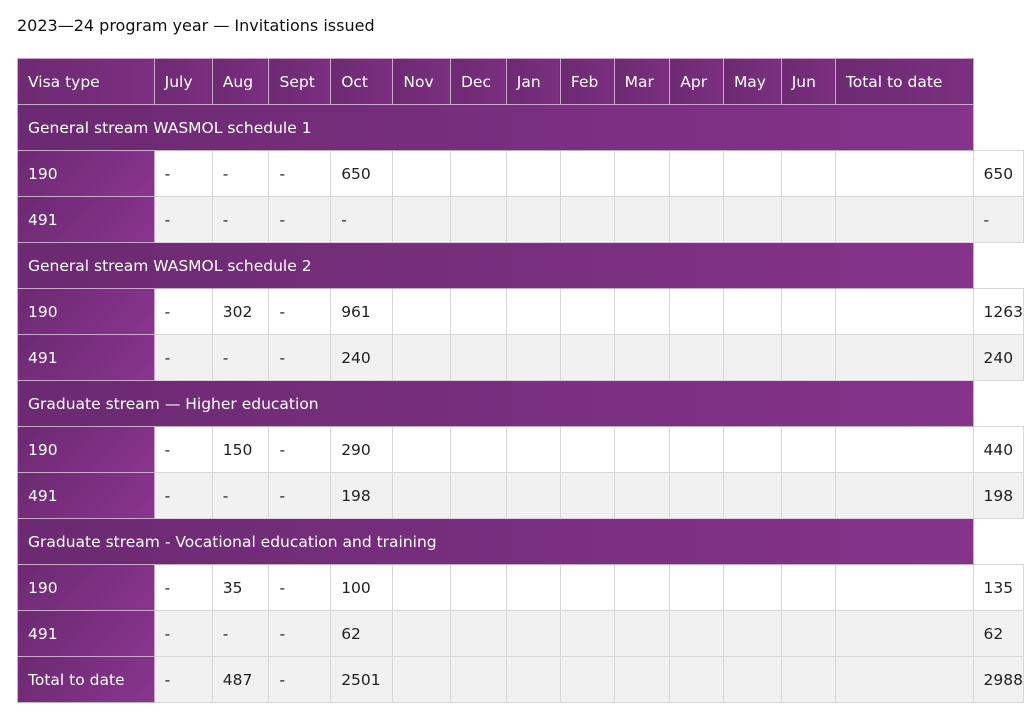 The image size is (1024, 711). What do you see at coordinates (240, 311) in the screenshot?
I see `table-cell: 302` at bounding box center [240, 311].